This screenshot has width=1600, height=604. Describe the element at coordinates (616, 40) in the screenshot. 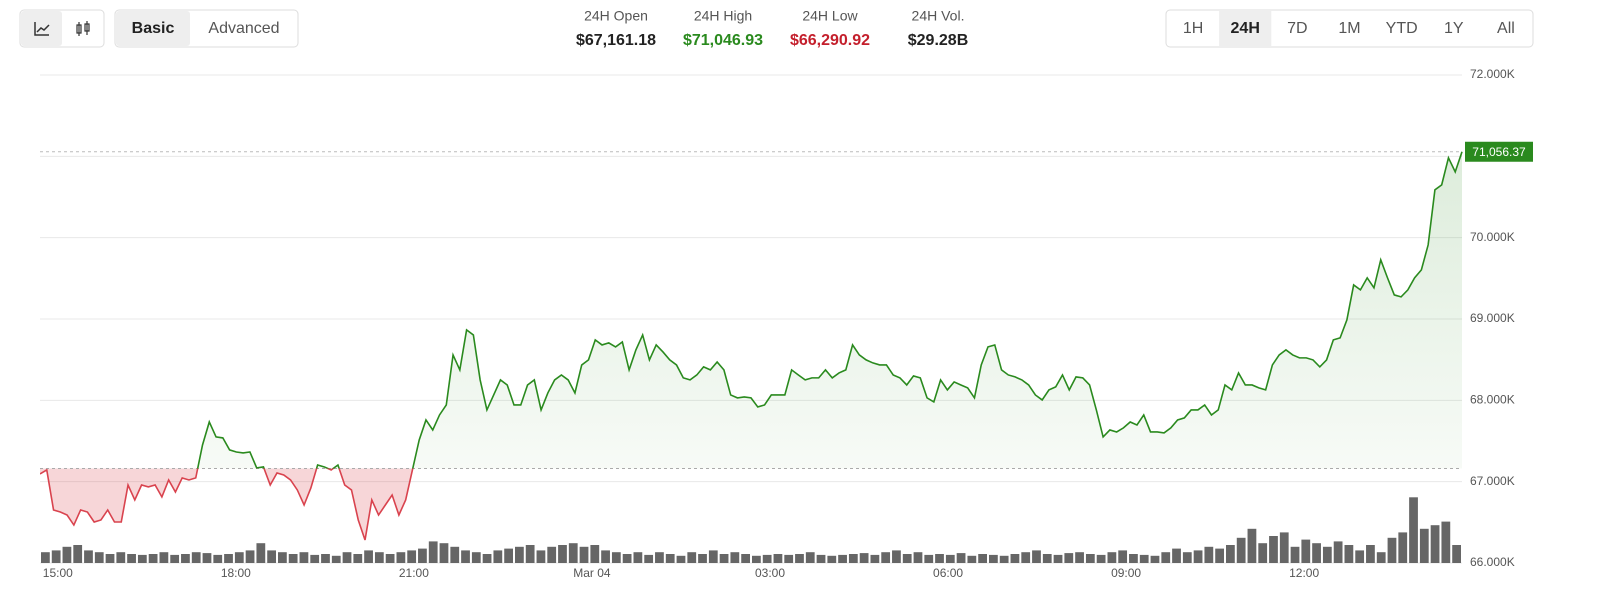

I see `stat-value: $67,161.18` at that location.